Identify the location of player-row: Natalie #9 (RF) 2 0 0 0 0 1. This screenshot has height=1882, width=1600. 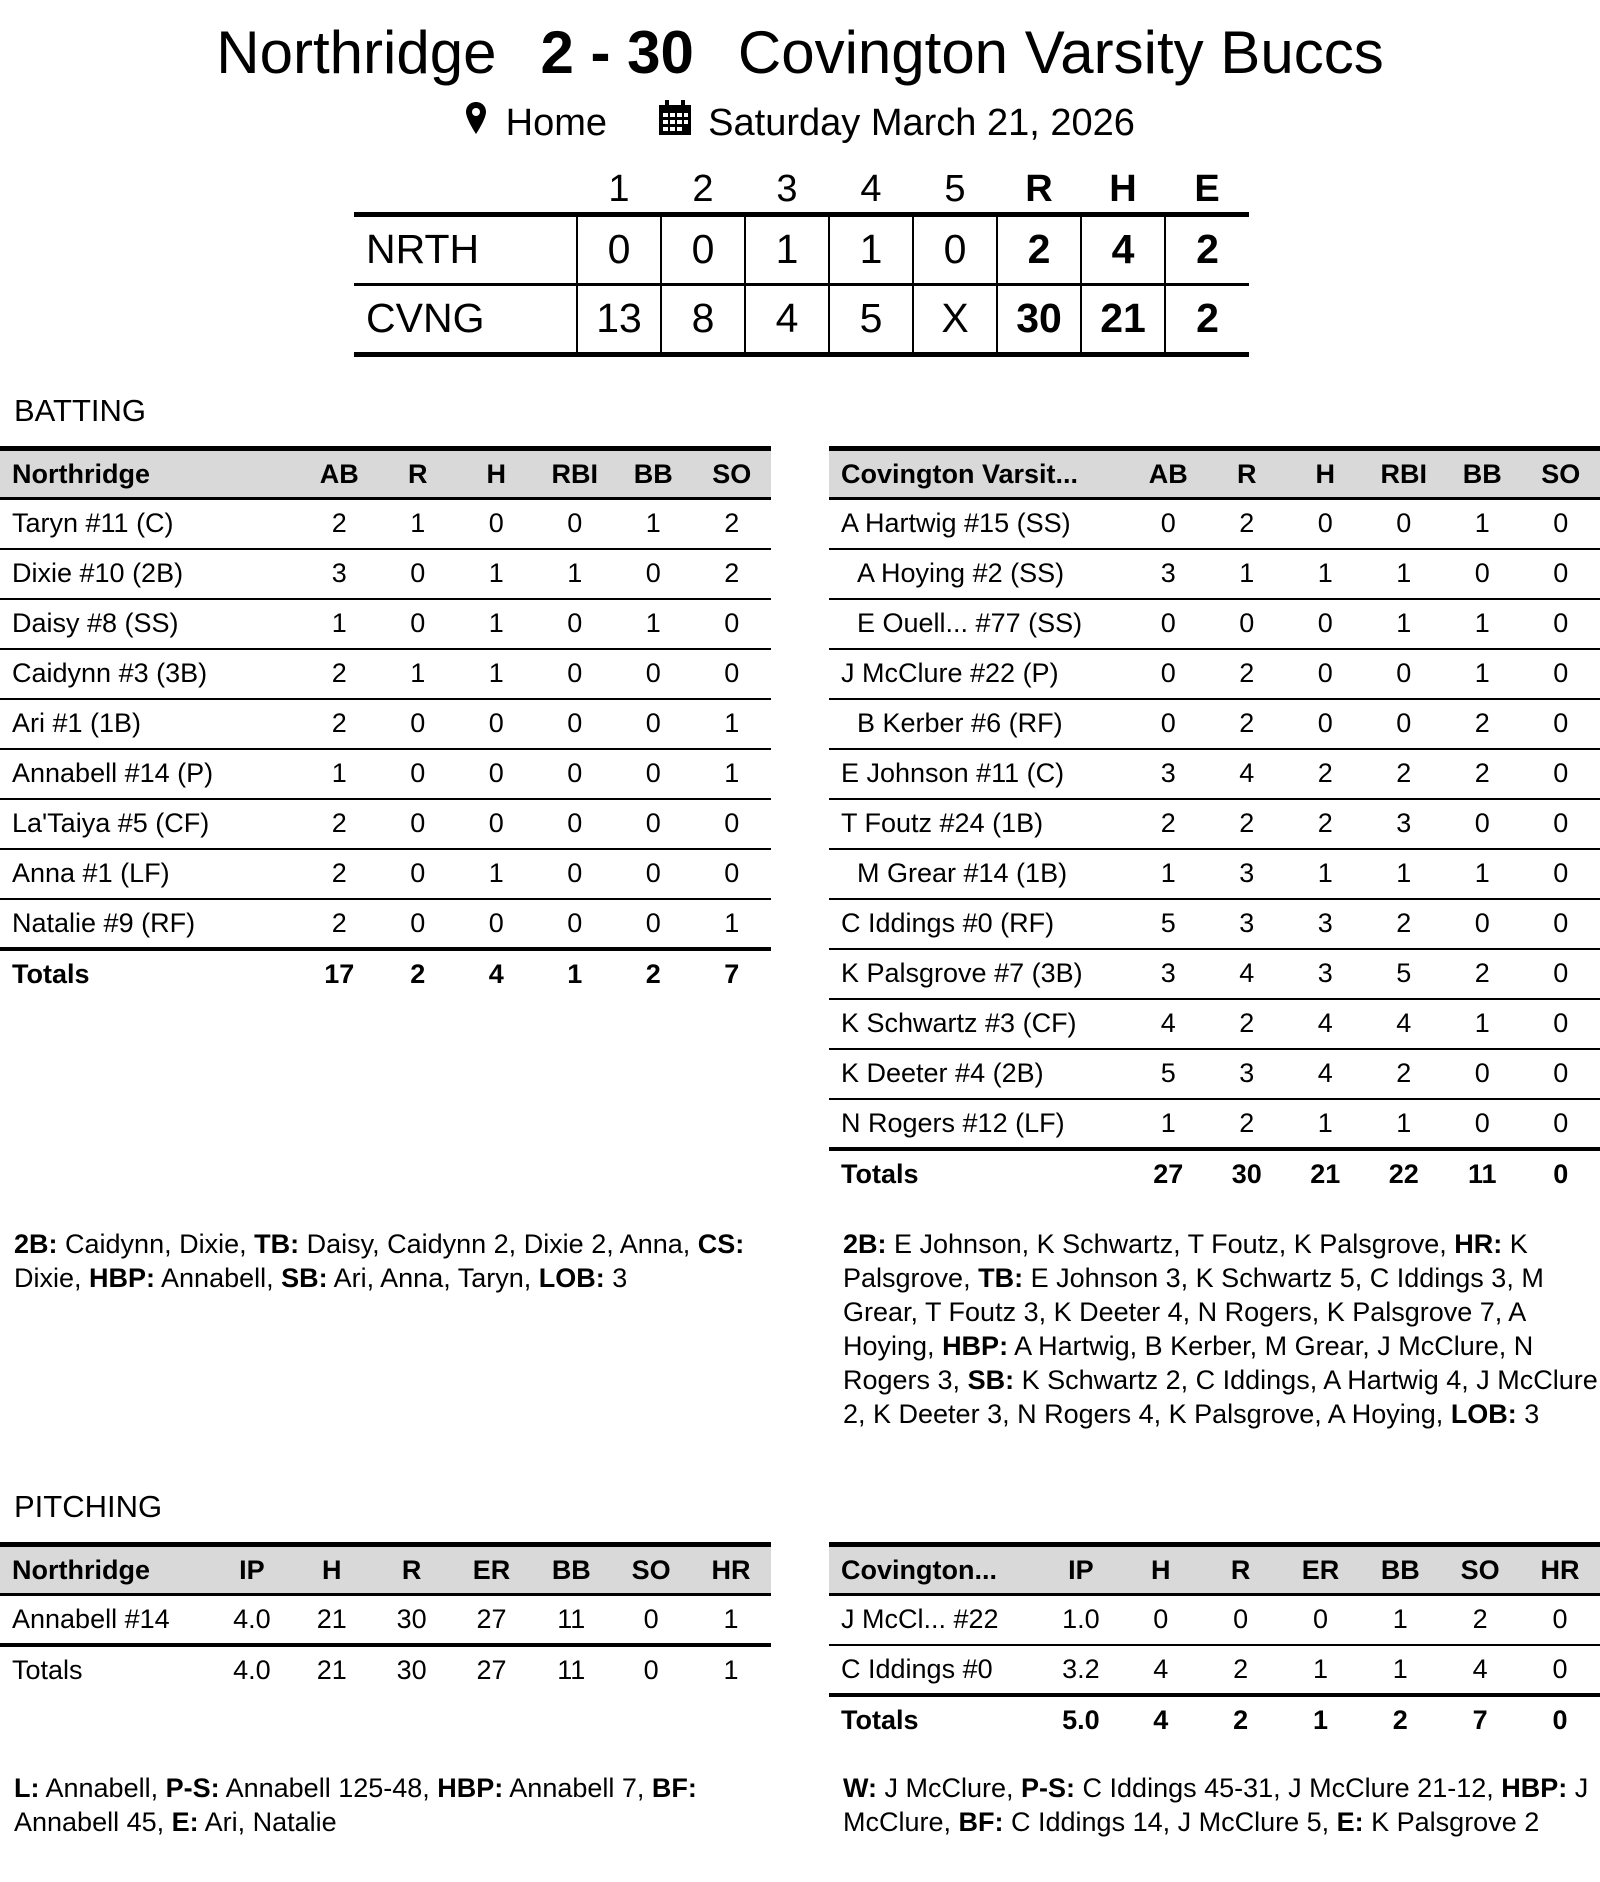
(385, 924).